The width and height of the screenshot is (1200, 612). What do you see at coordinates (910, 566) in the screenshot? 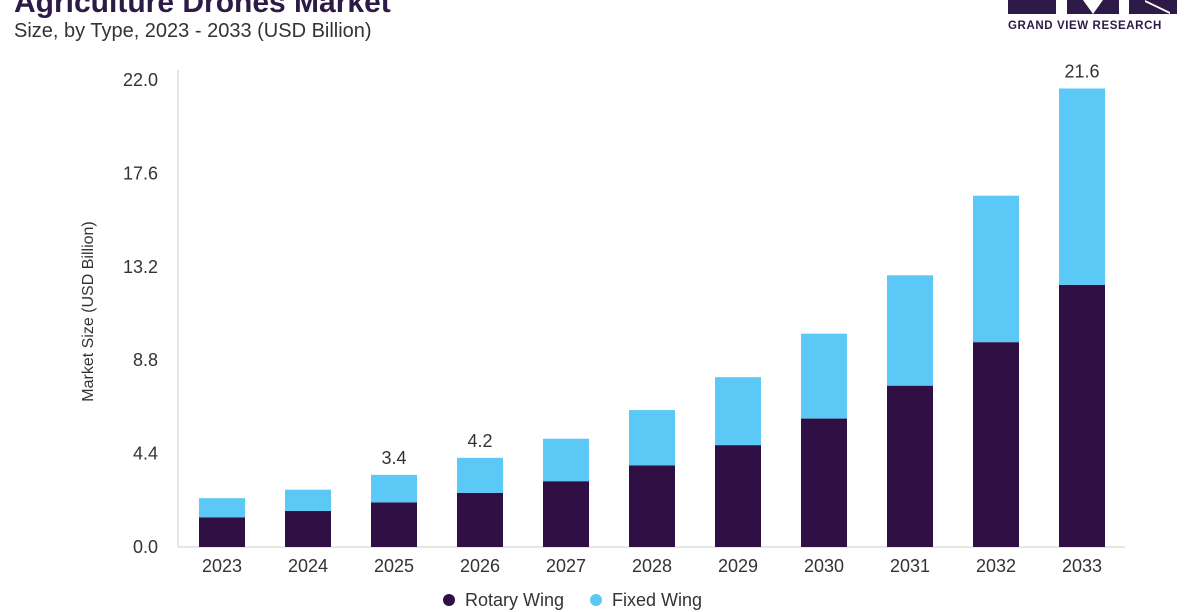
I see `x-tick-label: 2031` at bounding box center [910, 566].